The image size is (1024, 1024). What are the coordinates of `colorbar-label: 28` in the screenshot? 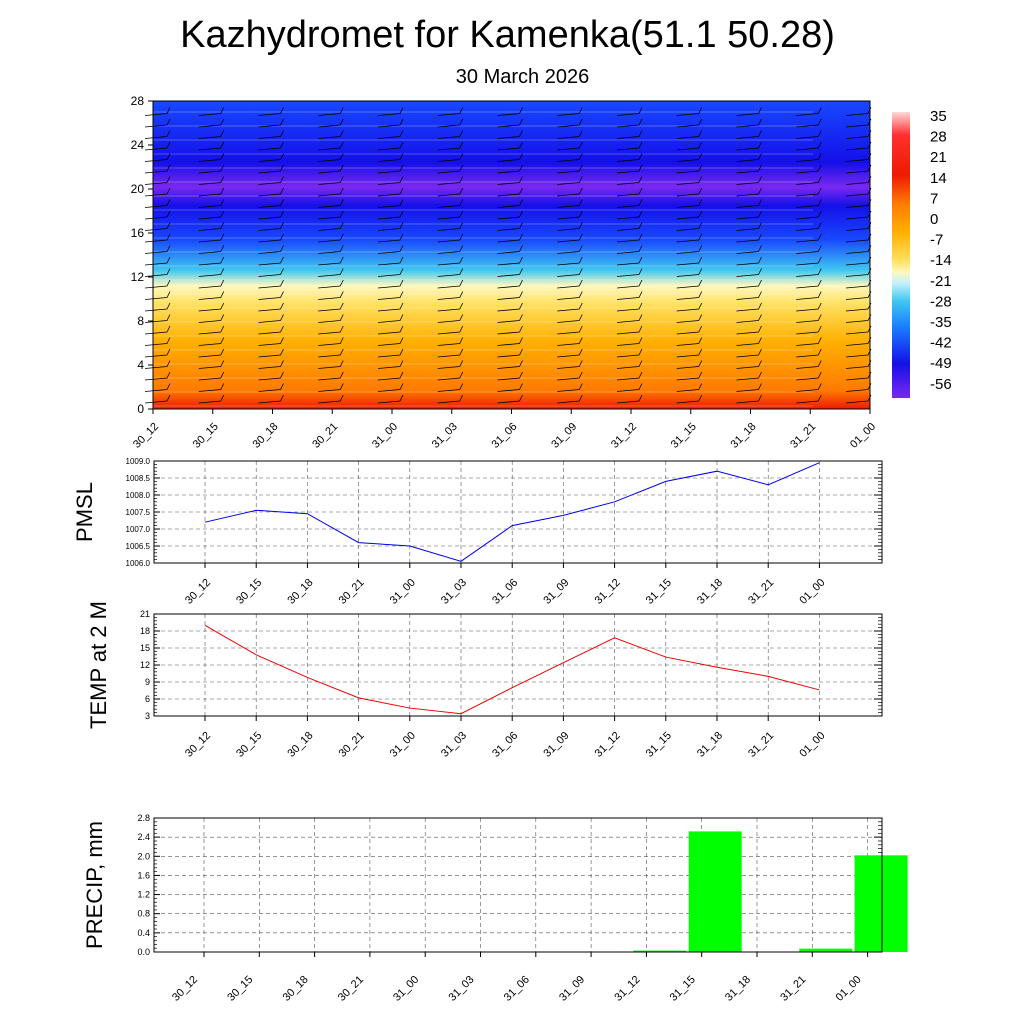 It's located at (938, 137).